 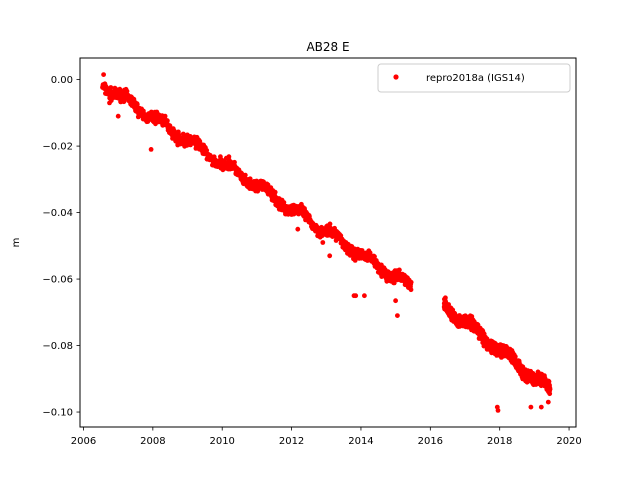 What do you see at coordinates (499, 441) in the screenshot?
I see `x-tick-label: 2018` at bounding box center [499, 441].